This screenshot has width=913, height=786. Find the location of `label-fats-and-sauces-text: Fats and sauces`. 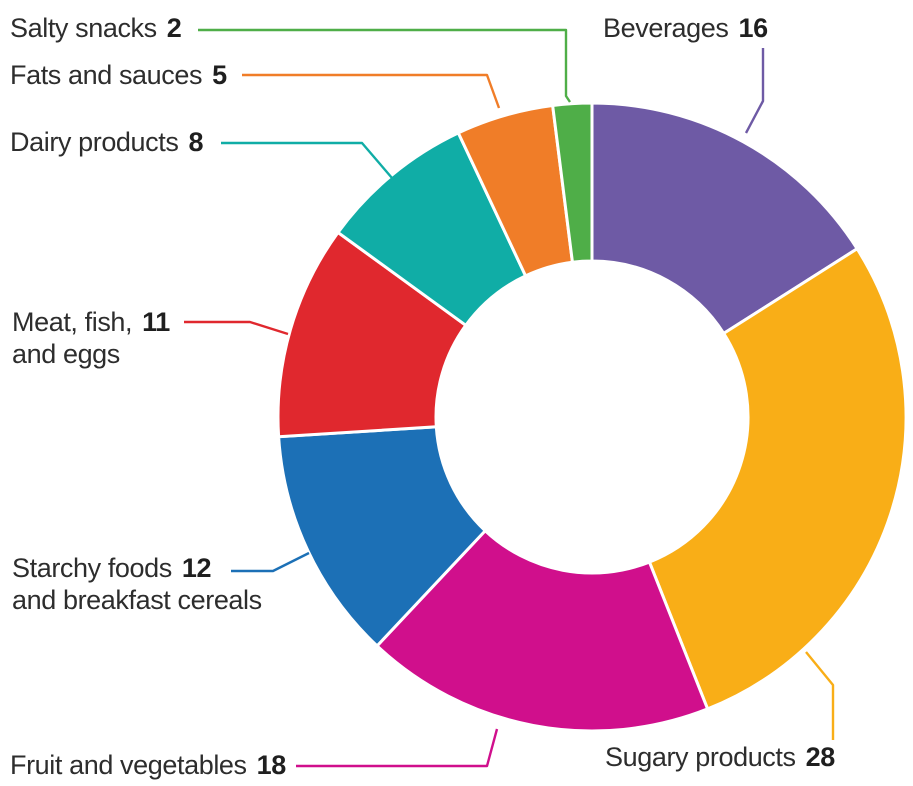

label-fats-and-sauces-text: Fats and sauces is located at coordinates (106, 75).